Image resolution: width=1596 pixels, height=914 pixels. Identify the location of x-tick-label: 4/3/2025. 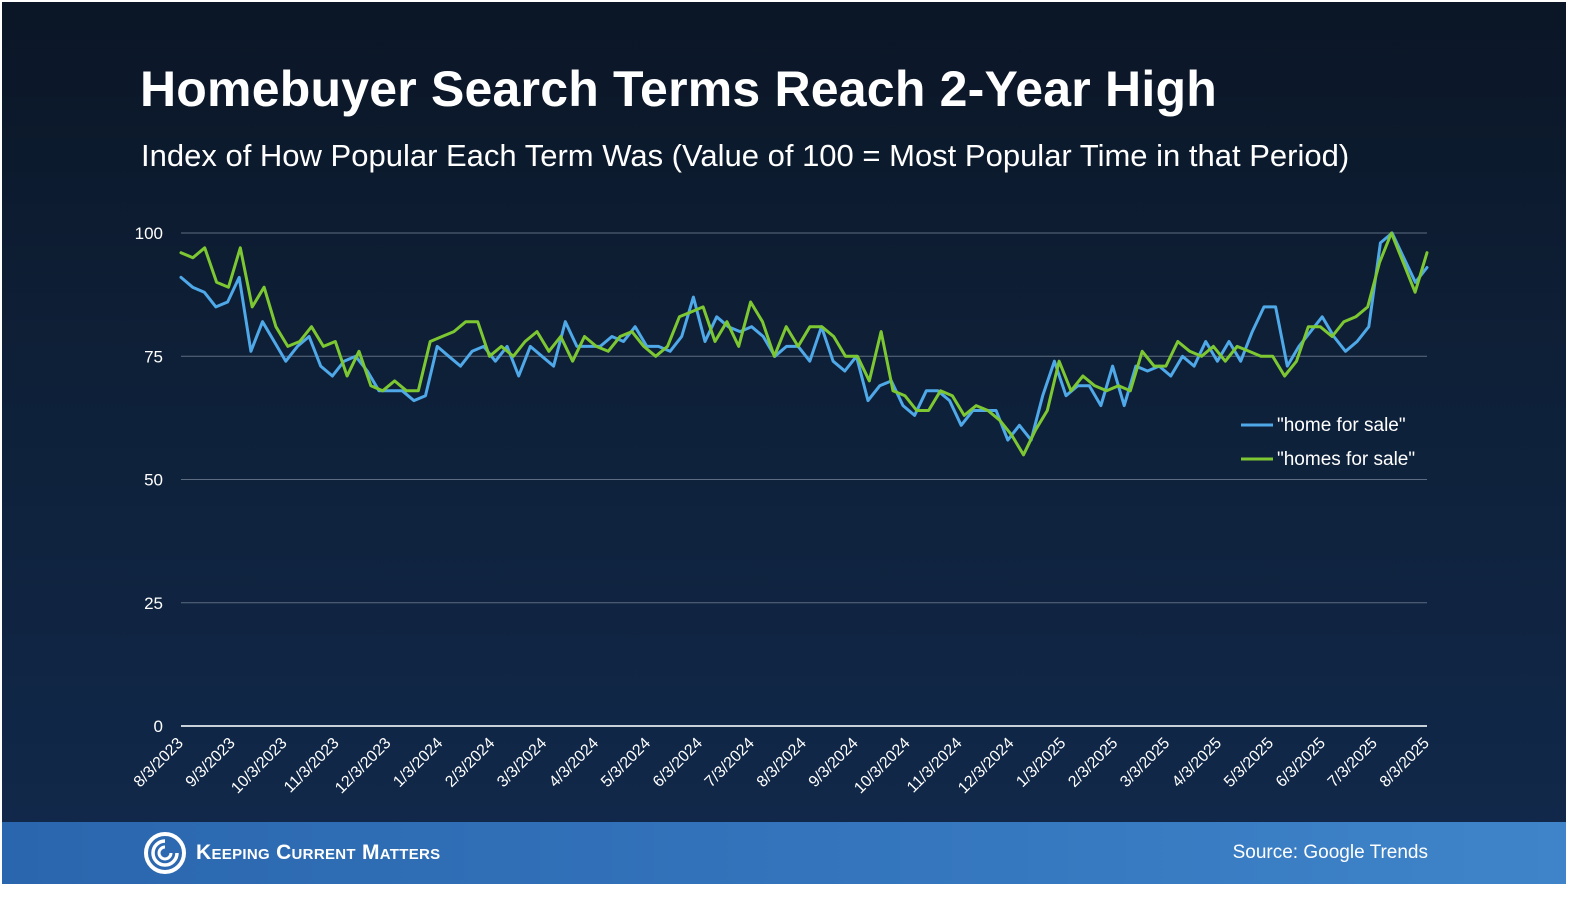
(1197, 763).